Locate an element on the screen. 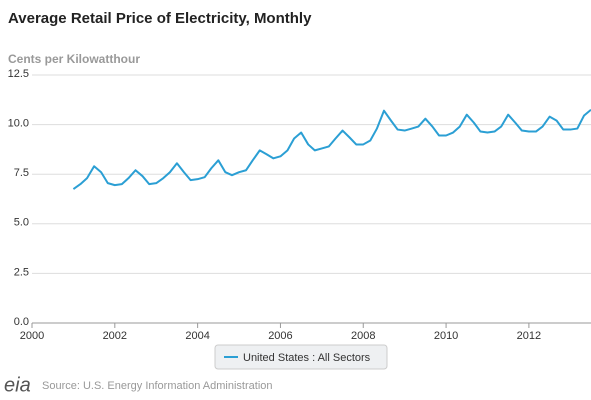  x-tick-label: 2006 is located at coordinates (280, 336).